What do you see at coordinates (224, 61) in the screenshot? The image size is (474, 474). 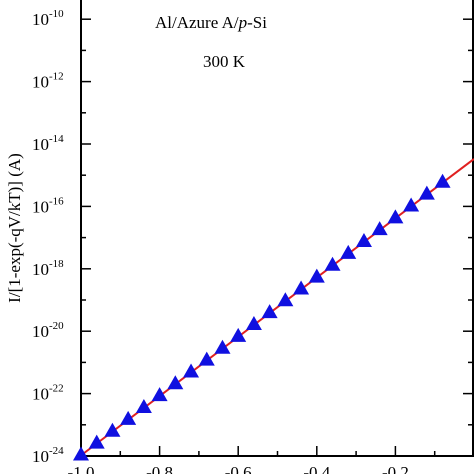 I see `temperature-annotation: 300 K` at bounding box center [224, 61].